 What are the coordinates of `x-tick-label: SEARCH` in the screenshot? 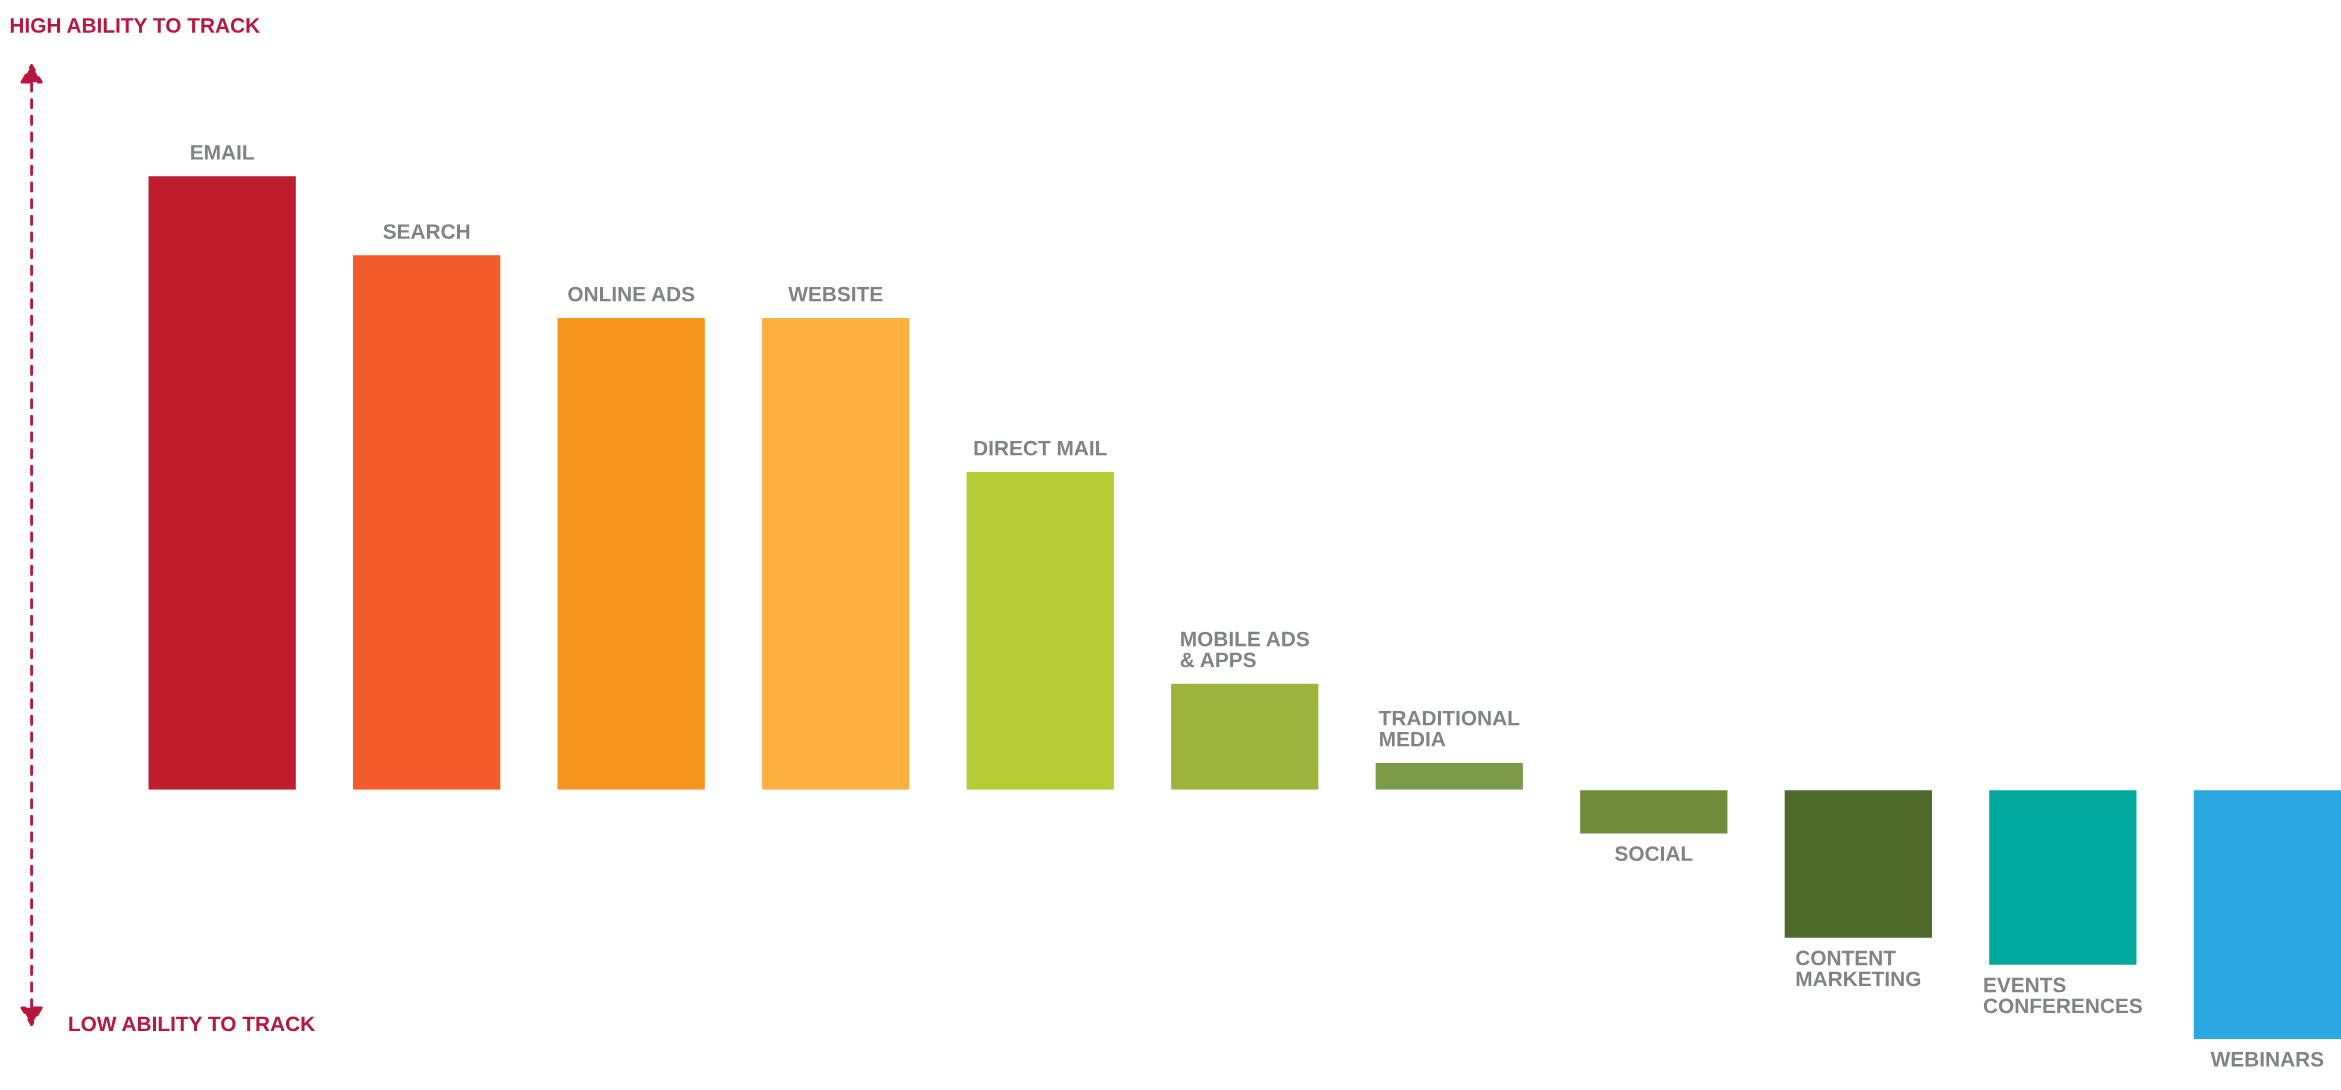 It's located at (426, 231).